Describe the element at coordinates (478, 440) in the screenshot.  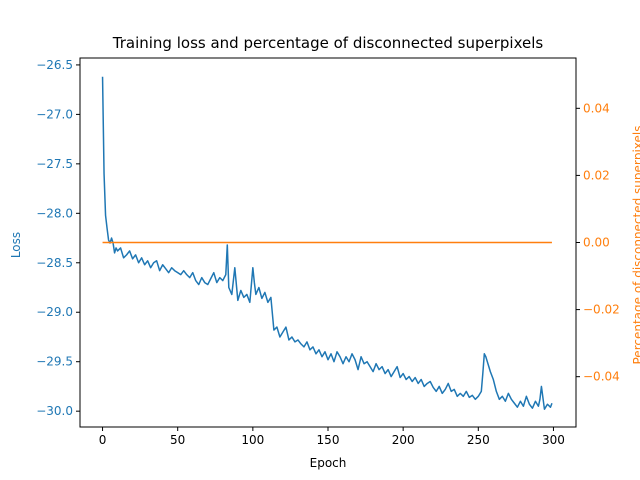
I see `x-tick-label: 250` at that location.